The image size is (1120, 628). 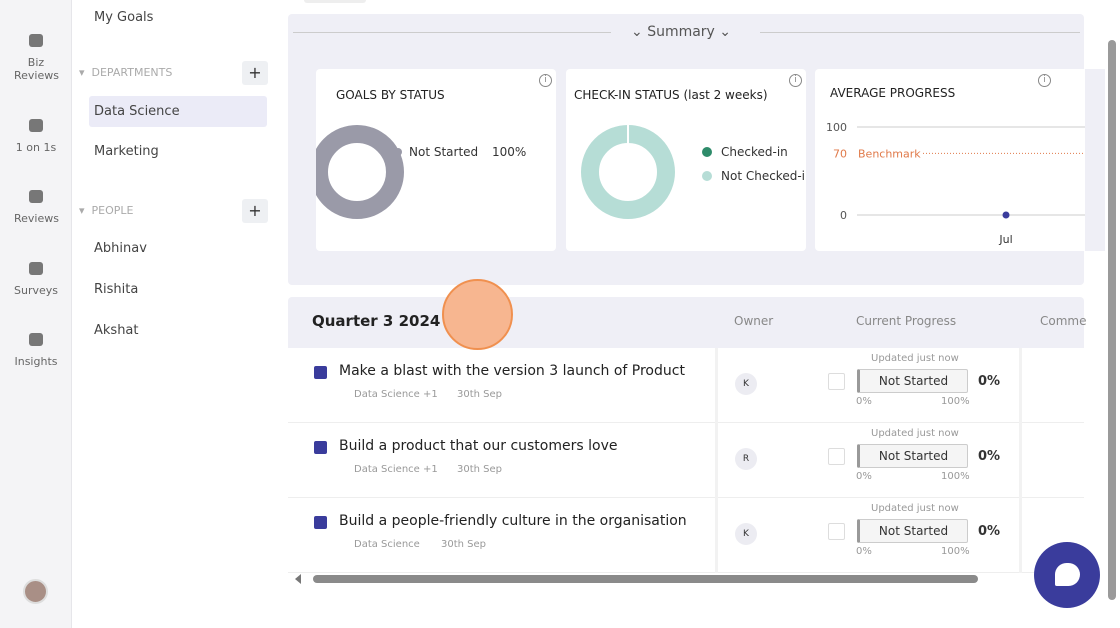 I want to click on section-title: ▾ PEOPLE, so click(x=106, y=210).